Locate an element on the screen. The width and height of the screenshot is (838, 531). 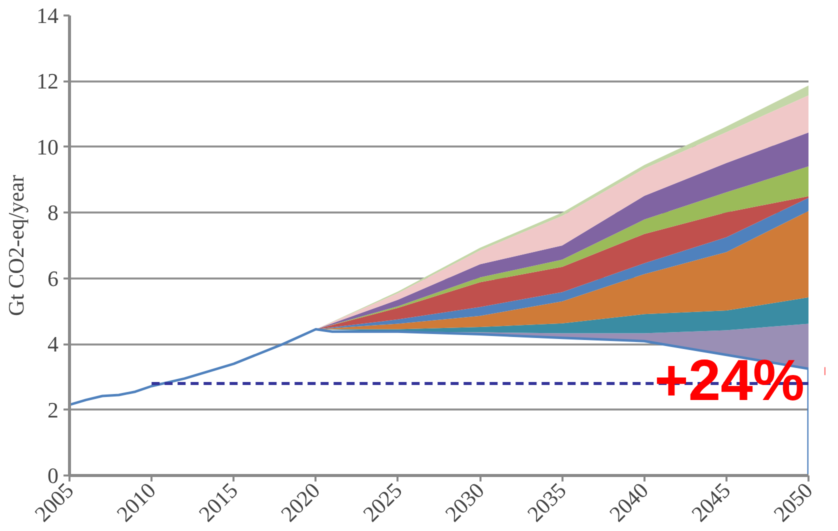
y-tick-label: 14 is located at coordinates (47, 15).